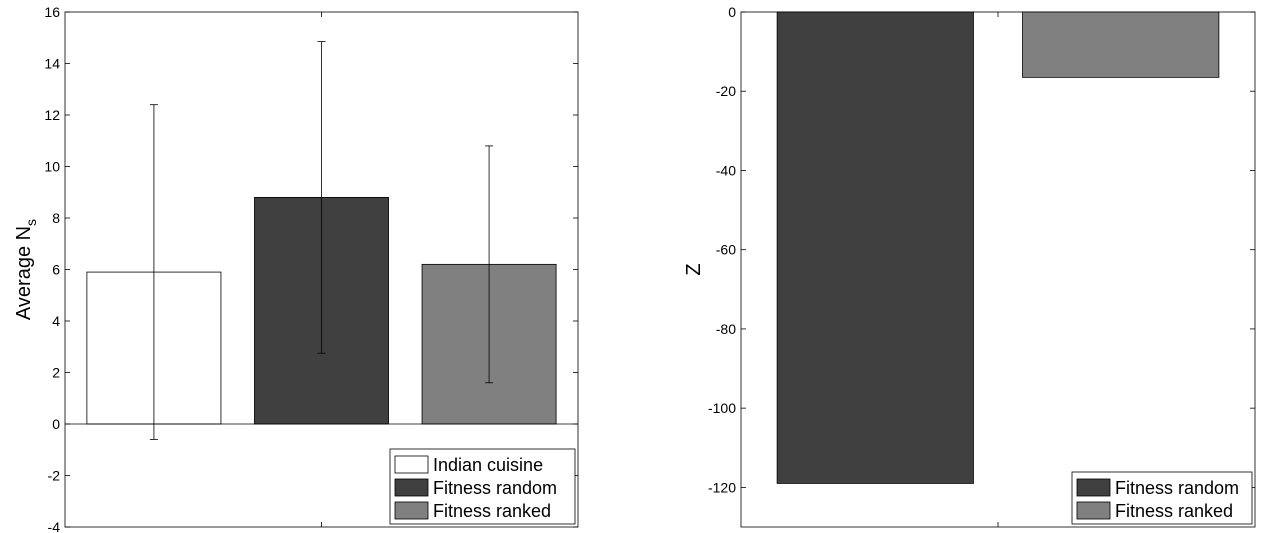 The height and width of the screenshot is (533, 1265). I want to click on y-axis-label: Average Ns, so click(26, 269).